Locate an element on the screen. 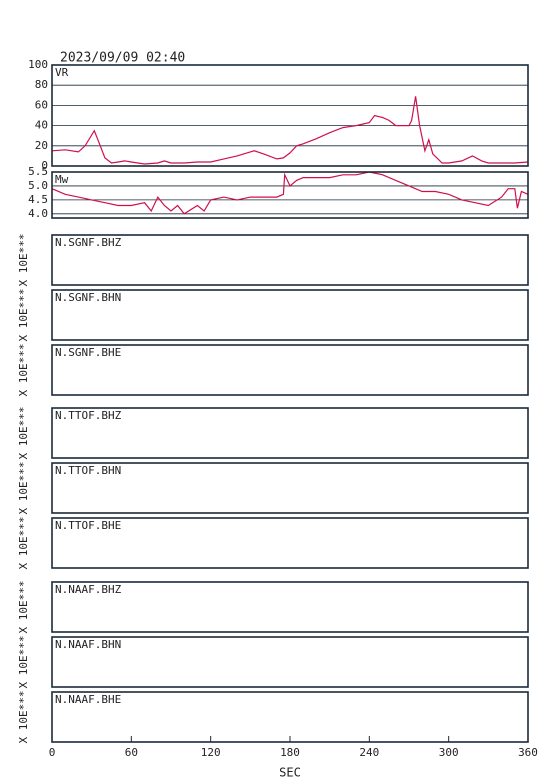 Image resolution: width=554 pixels, height=781 pixels. y-tick-label: 4.5 is located at coordinates (38, 199).